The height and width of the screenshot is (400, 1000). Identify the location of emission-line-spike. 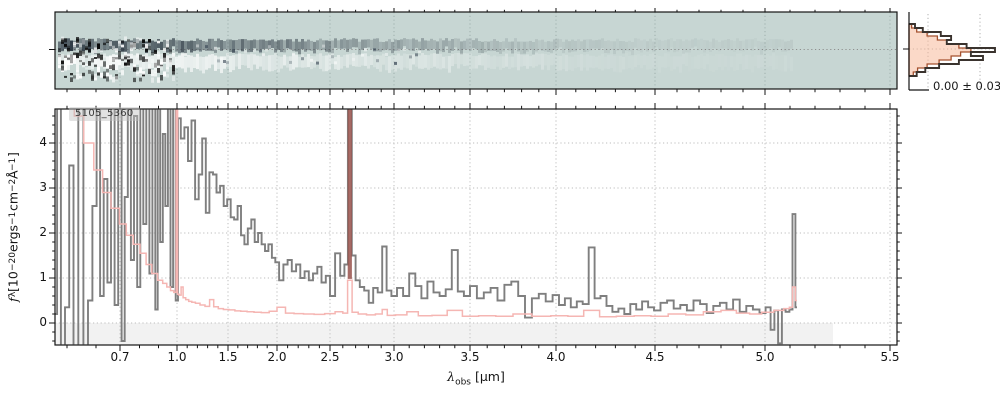
(349, 194).